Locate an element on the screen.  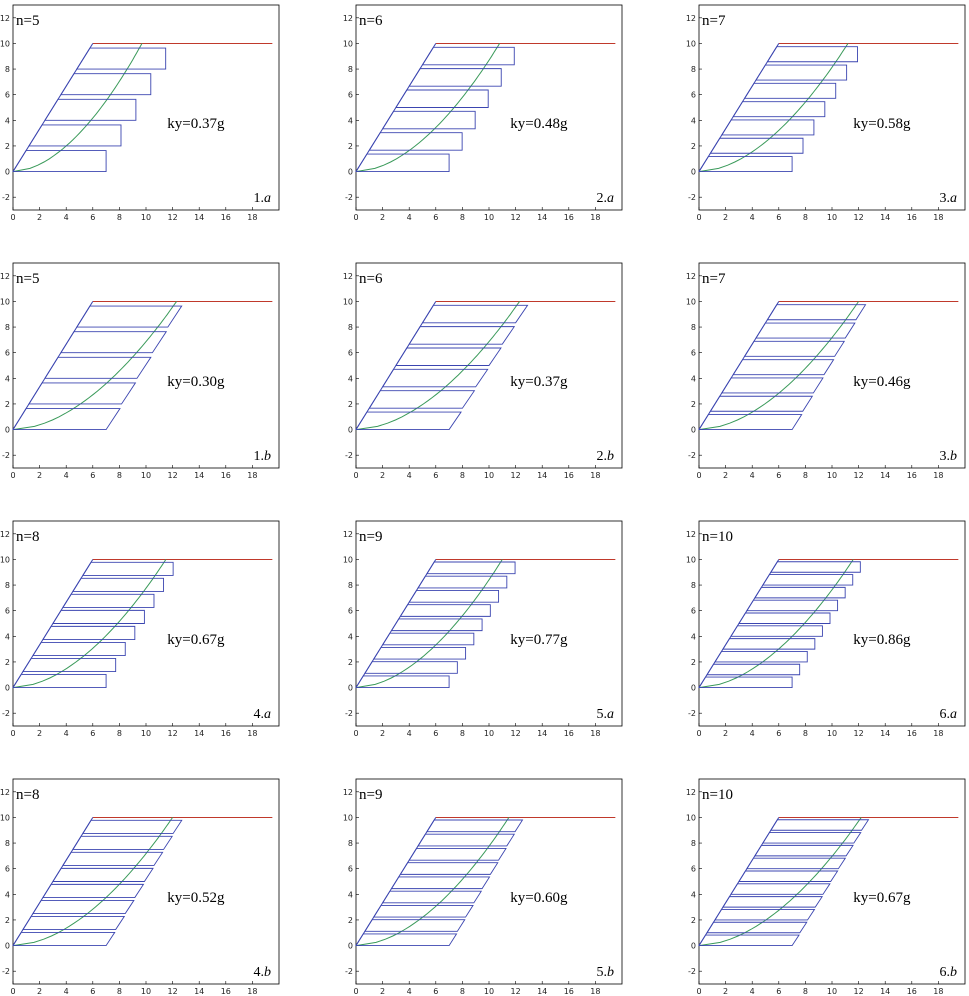
panel-number: 6 is located at coordinates (943, 972).